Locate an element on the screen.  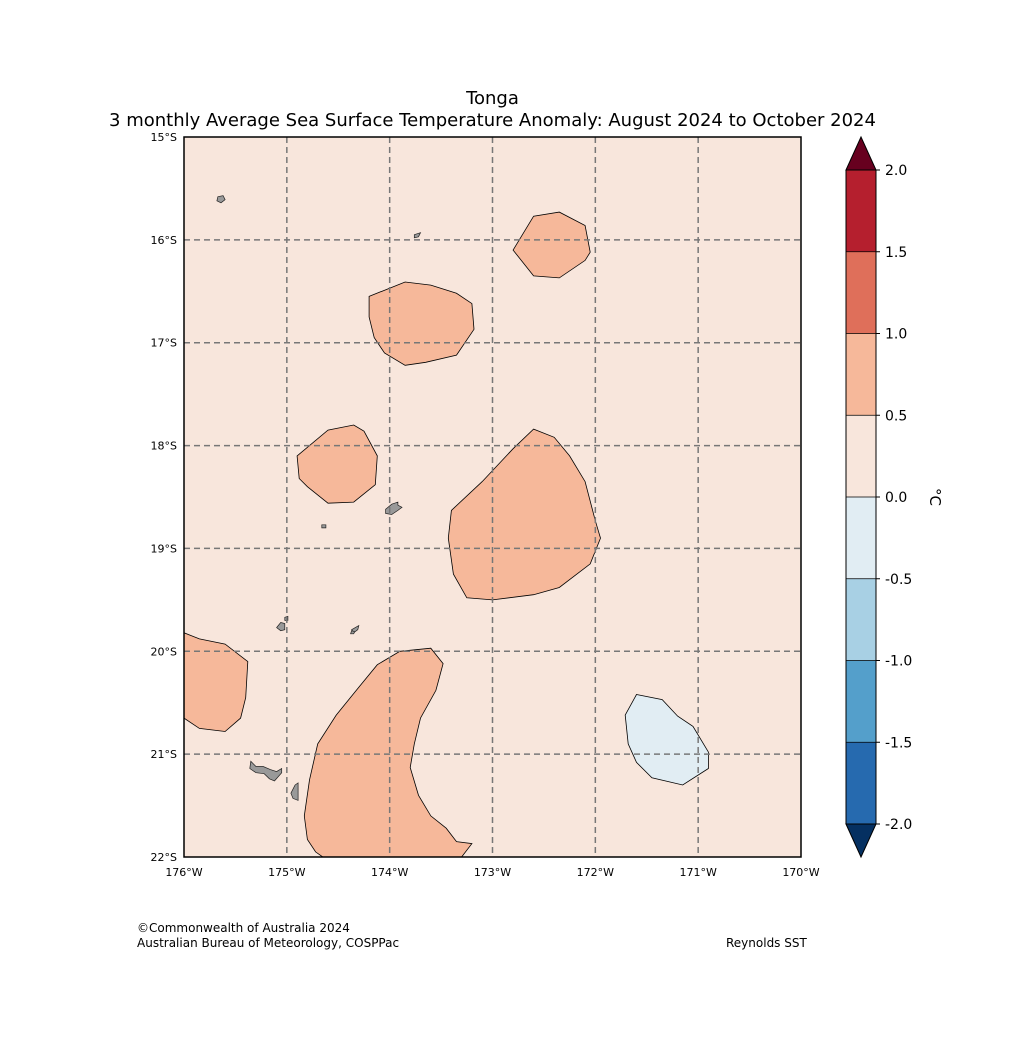
copyright-text: ©Commonwealth of Australia 2024 is located at coordinates (243, 928).